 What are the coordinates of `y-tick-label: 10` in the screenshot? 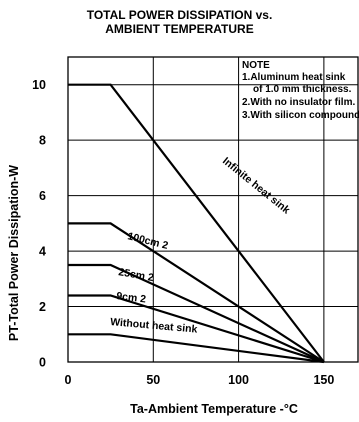 It's located at (39, 85).